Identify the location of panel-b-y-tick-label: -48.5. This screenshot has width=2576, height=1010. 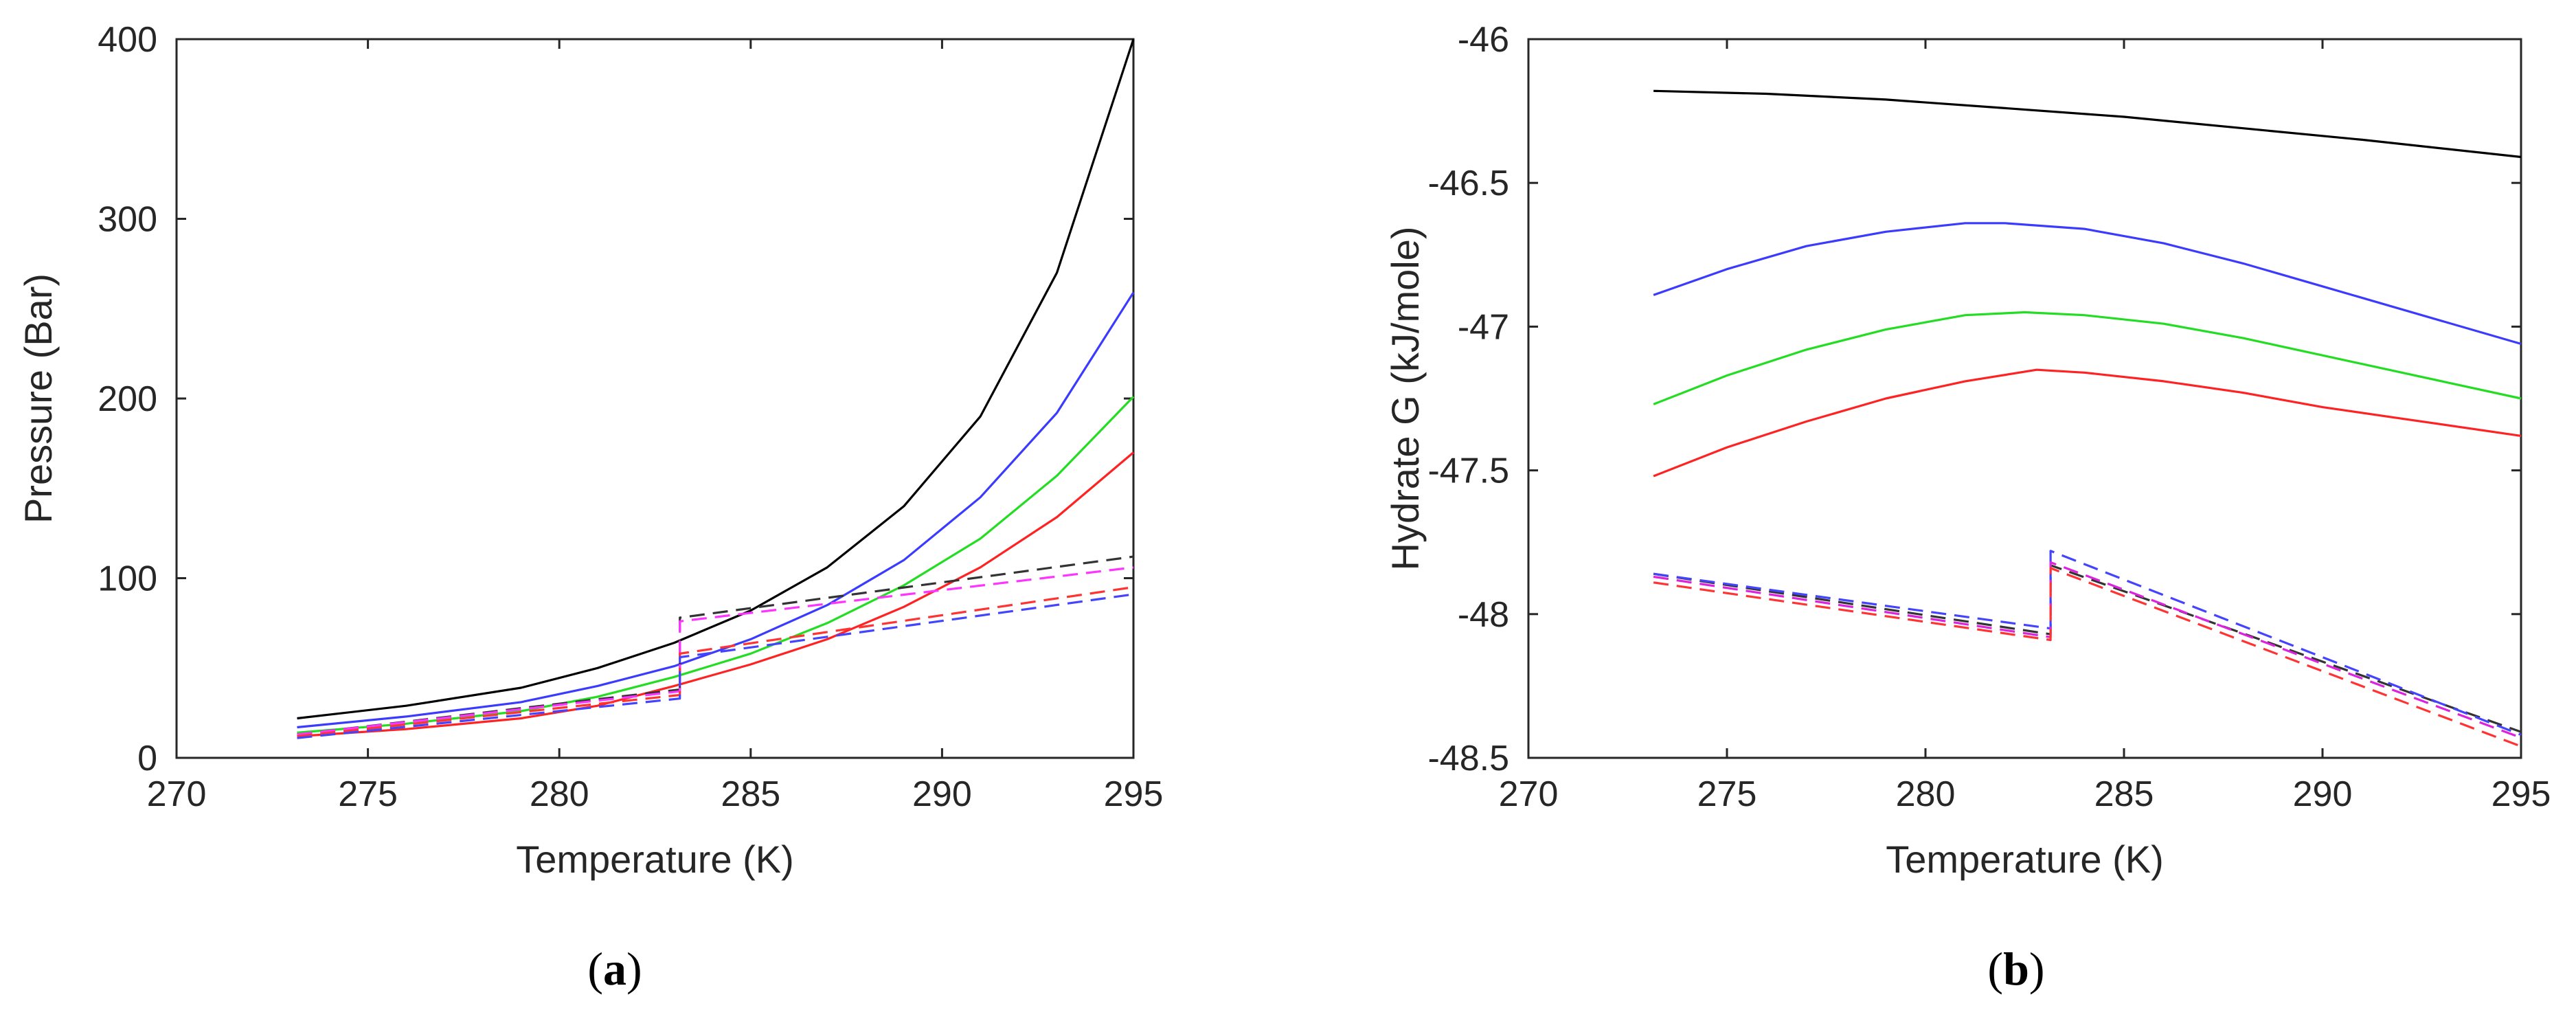
(1468, 758).